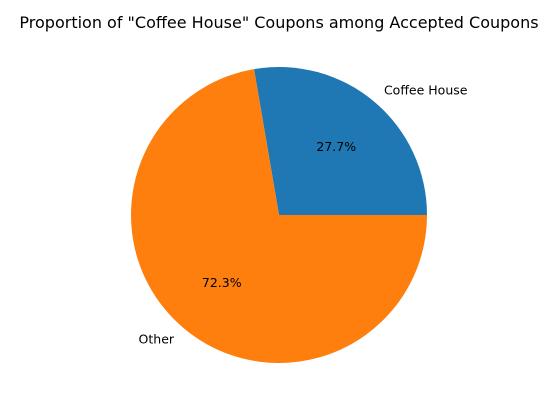  I want to click on pct-label-1: 27.7%, so click(336, 146).